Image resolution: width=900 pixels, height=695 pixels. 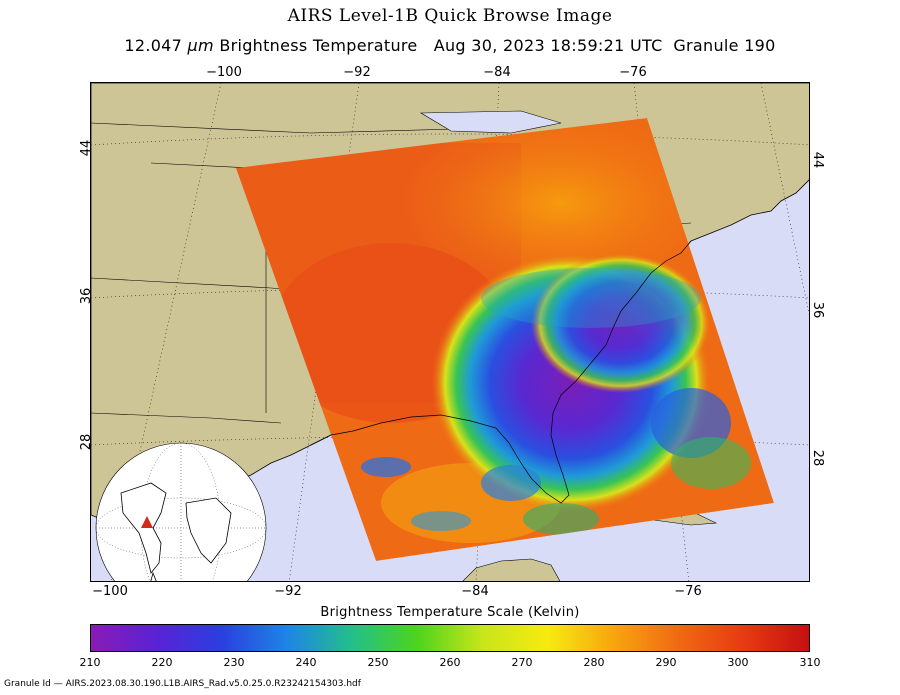 I want to click on bottom-tick-lon: −76, so click(x=688, y=591).